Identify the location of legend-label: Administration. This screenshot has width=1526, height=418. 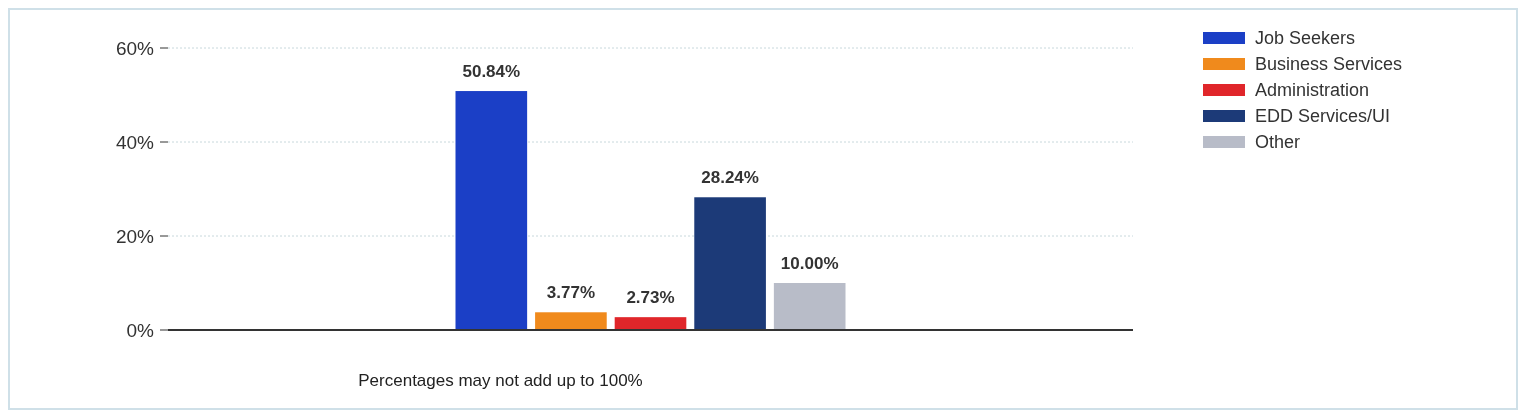
(1312, 90).